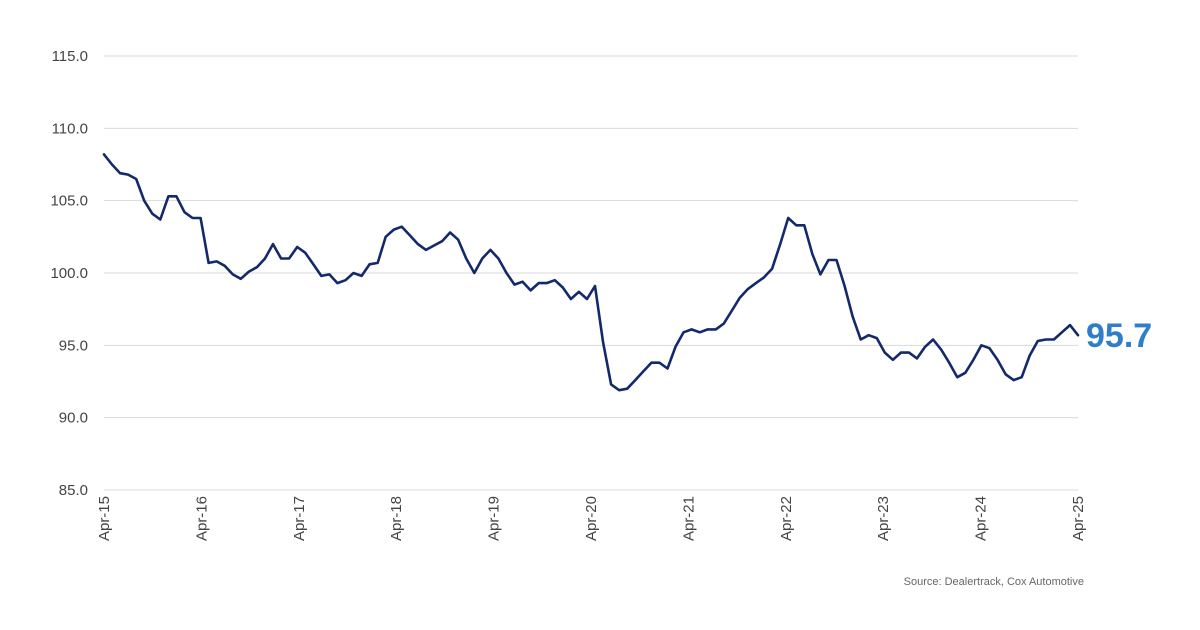  I want to click on y-tick-label: 110.0, so click(70, 128).